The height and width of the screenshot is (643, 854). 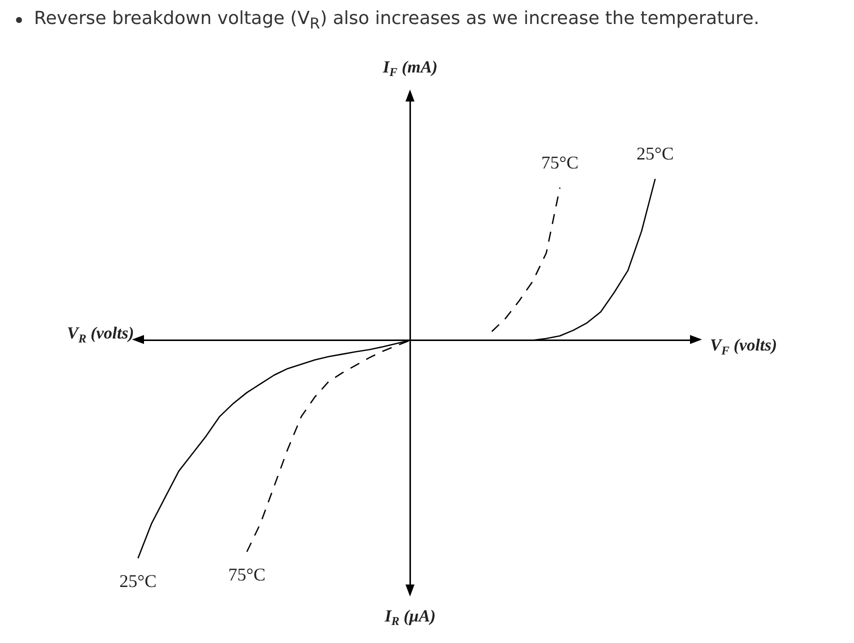 I want to click on series-label: 75°C, so click(x=247, y=574).